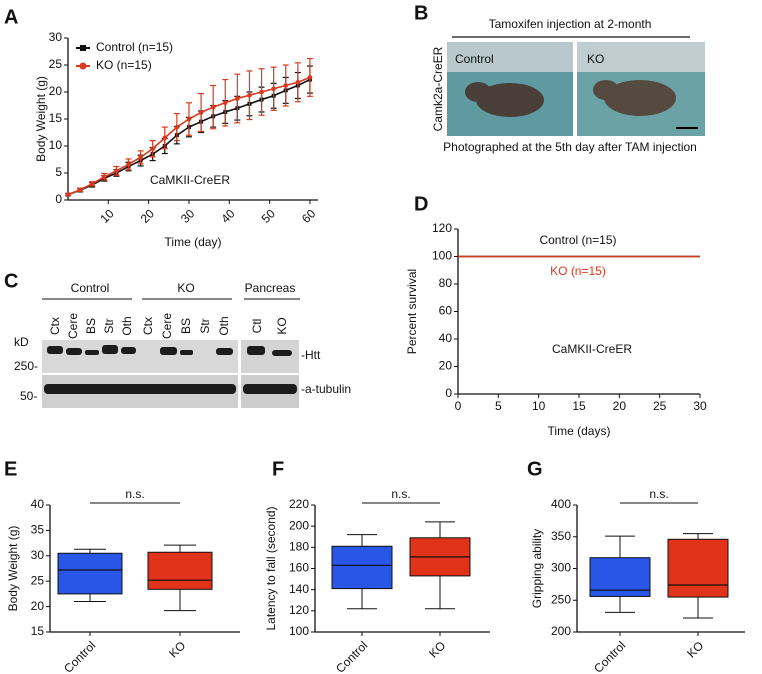  What do you see at coordinates (28, 396) in the screenshot?
I see `marker-label: 50-` at bounding box center [28, 396].